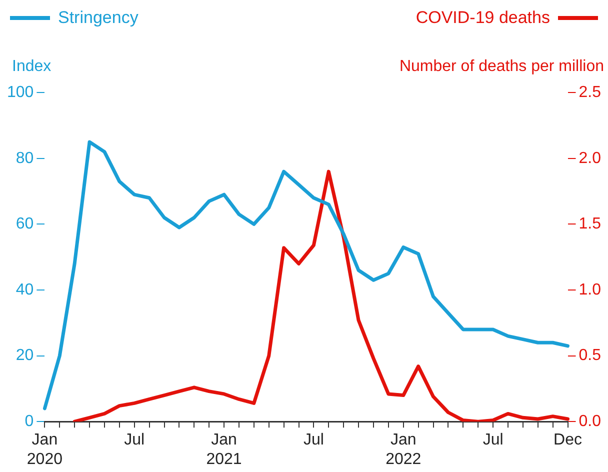 The image size is (608, 472). I want to click on y2-tick-label: 0.0, so click(590, 421).